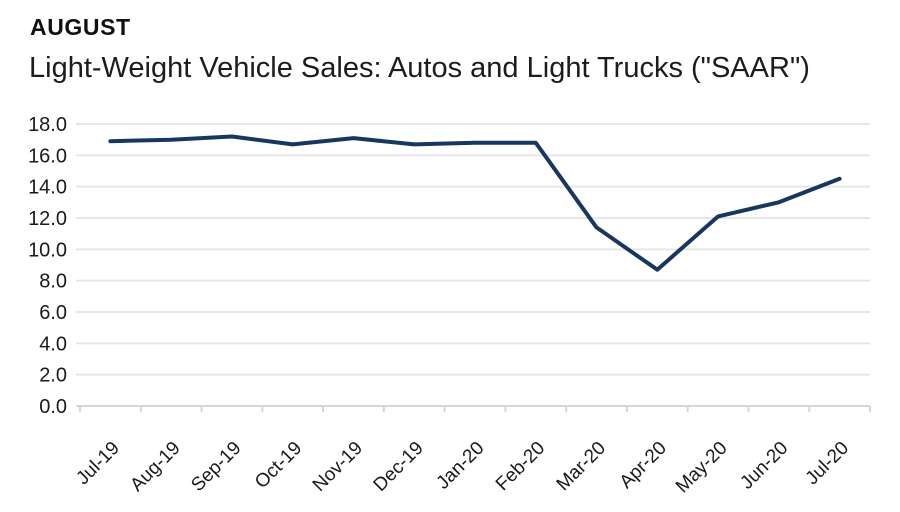 This screenshot has height=512, width=900. Describe the element at coordinates (827, 463) in the screenshot. I see `x-tick-label: Jul-20` at that location.